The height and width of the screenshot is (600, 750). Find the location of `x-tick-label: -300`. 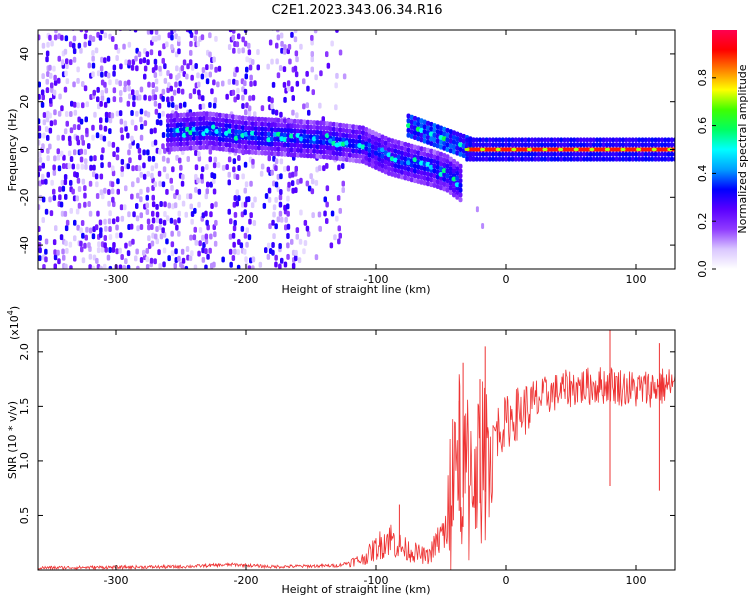

x-tick-label: -300 is located at coordinates (116, 580).